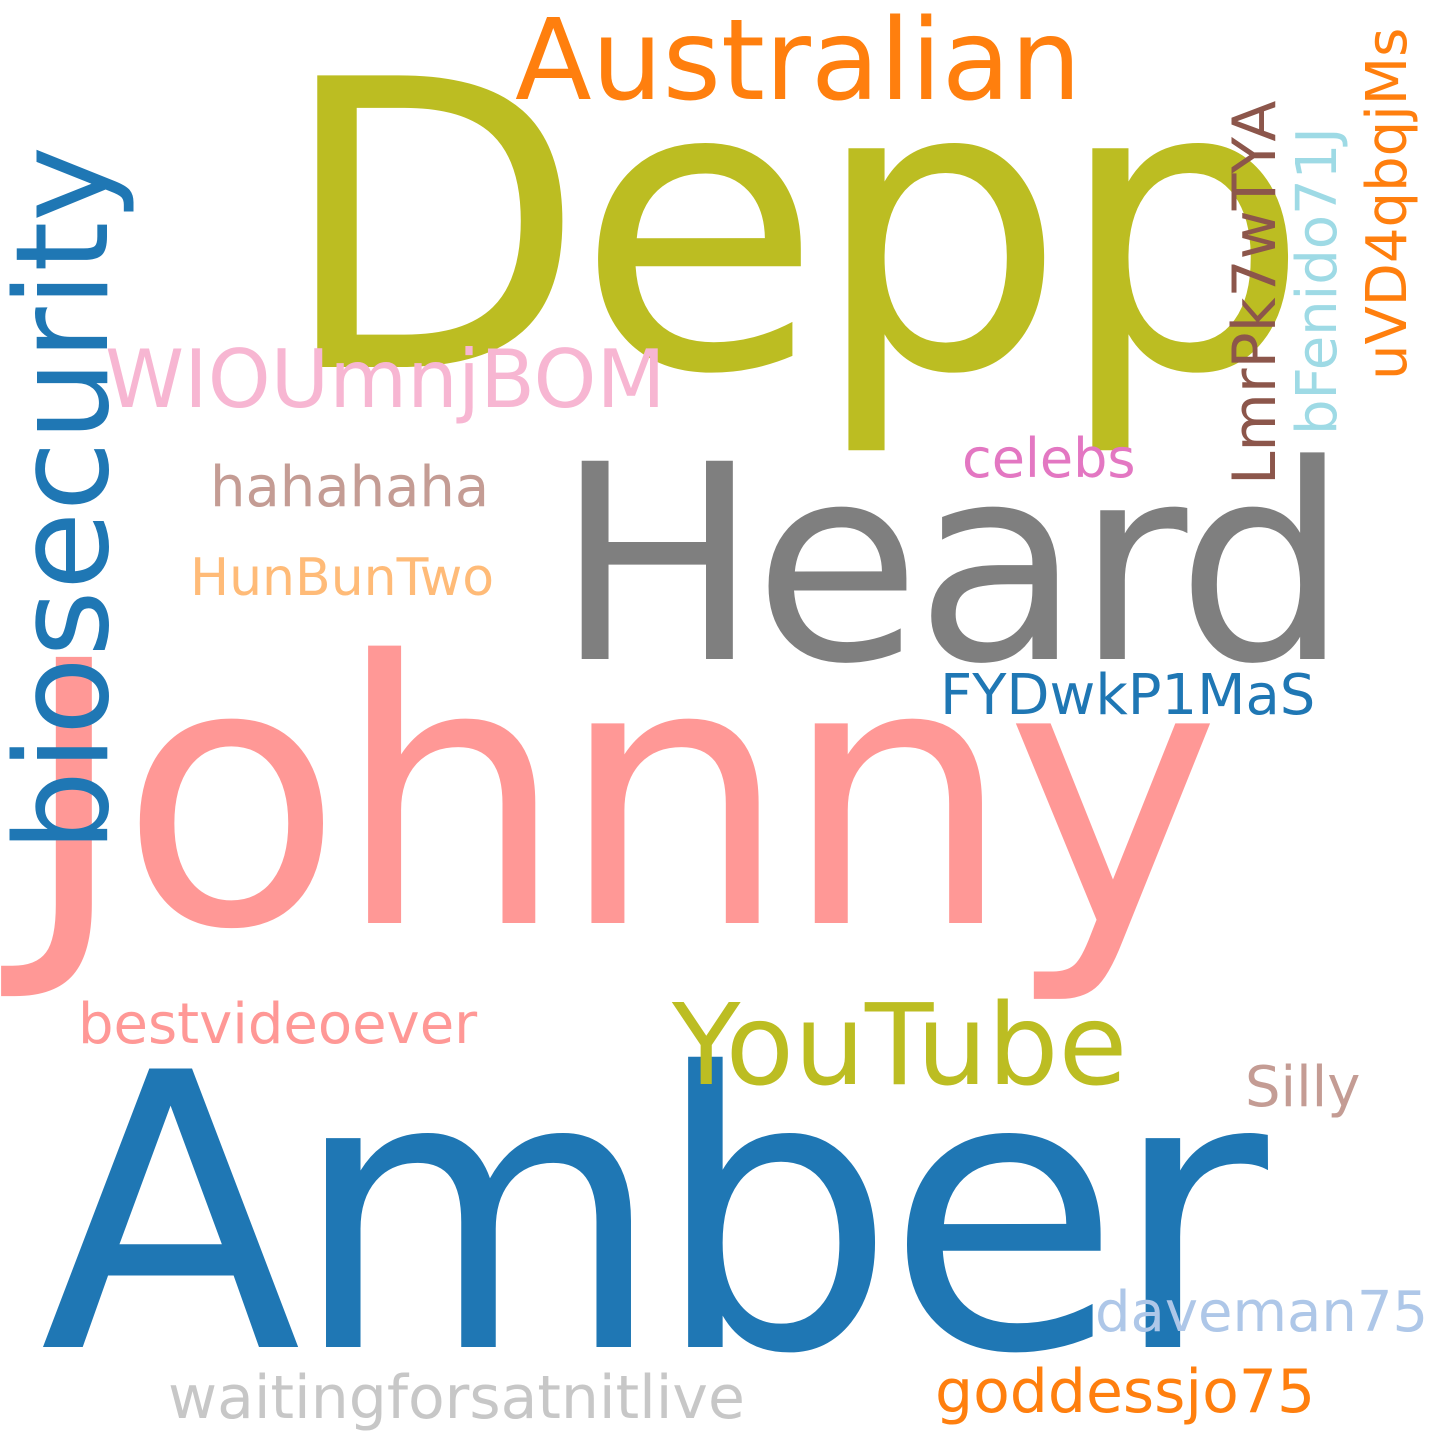  What do you see at coordinates (1255, 292) in the screenshot?
I see `word-lmrpk7wtya: LmrPk7wTYA` at bounding box center [1255, 292].